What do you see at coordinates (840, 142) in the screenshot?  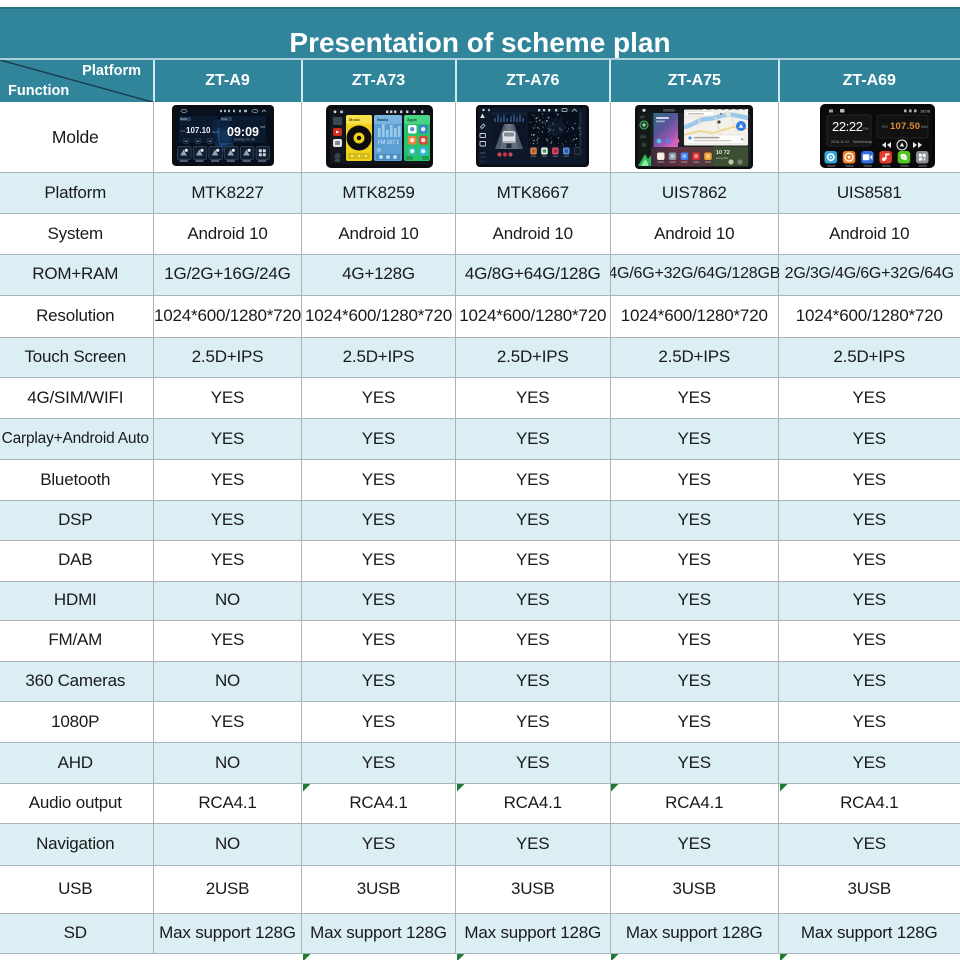 I see `svg-text: 2018-11-22` at bounding box center [840, 142].